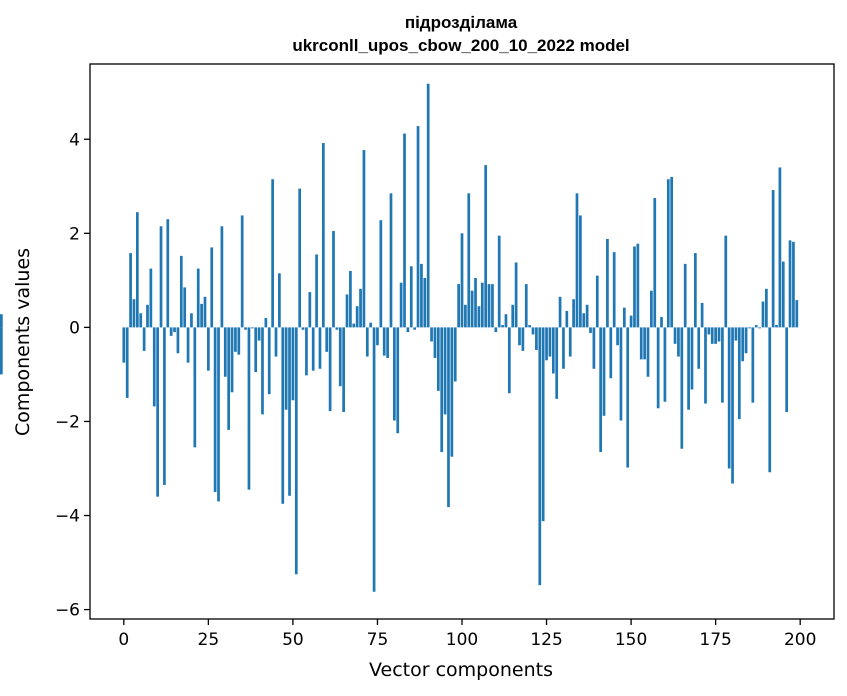 The height and width of the screenshot is (696, 847). I want to click on x-tick-label: 200, so click(800, 640).